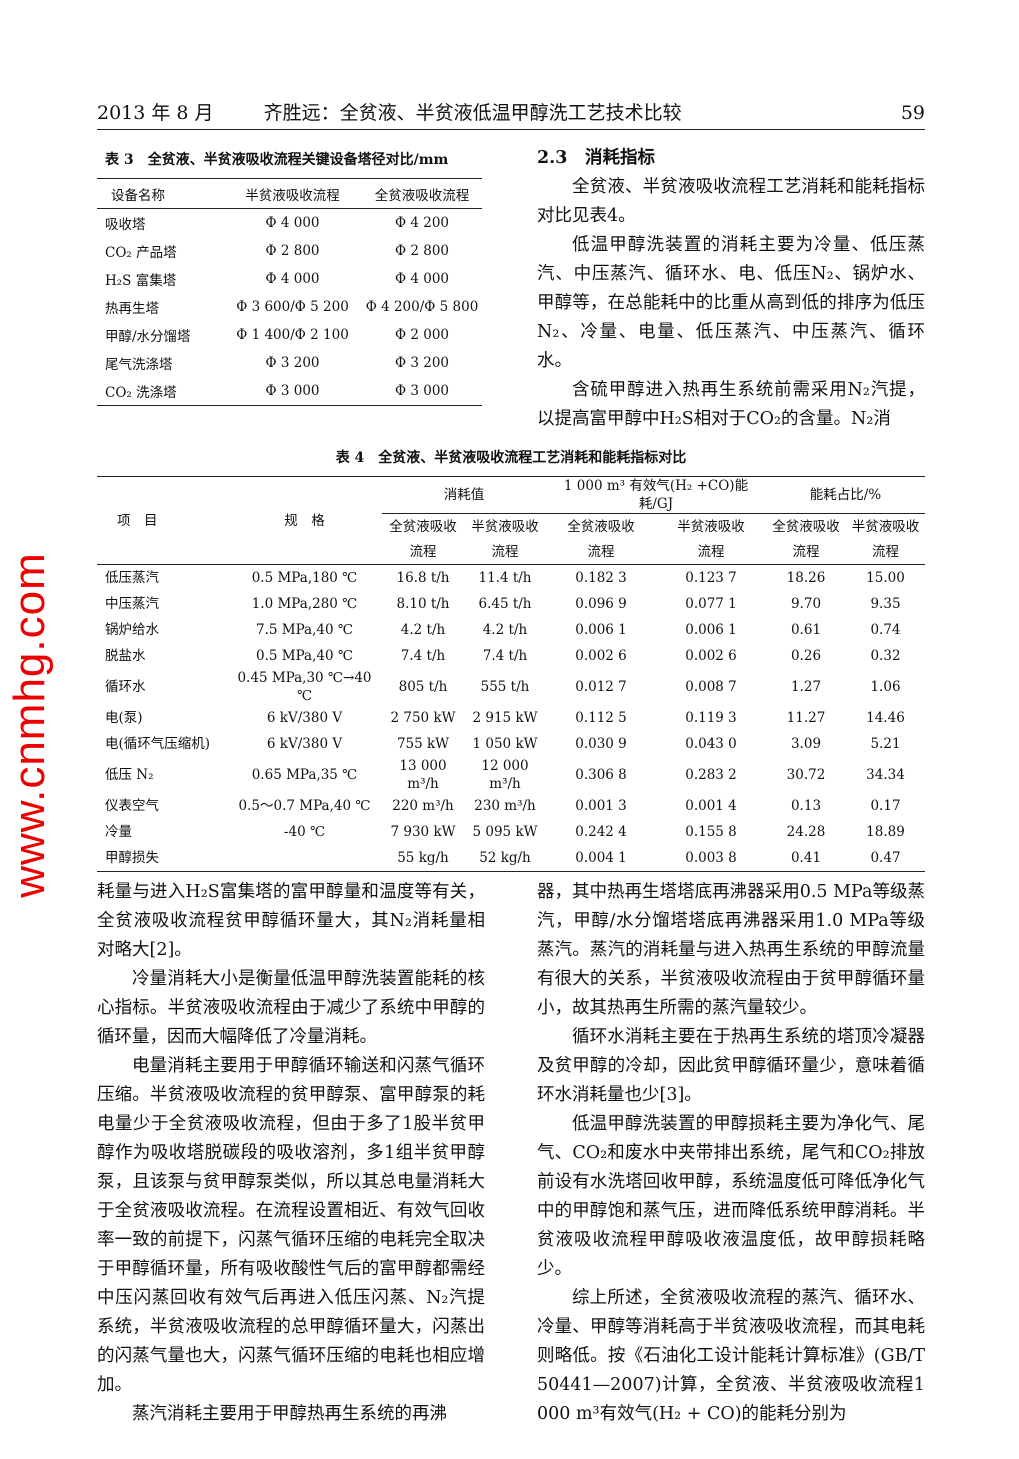  I want to click on table3-title: 表 3 全贫液、半贫液吸收流程关键设备塔径对比/mm, so click(277, 160).